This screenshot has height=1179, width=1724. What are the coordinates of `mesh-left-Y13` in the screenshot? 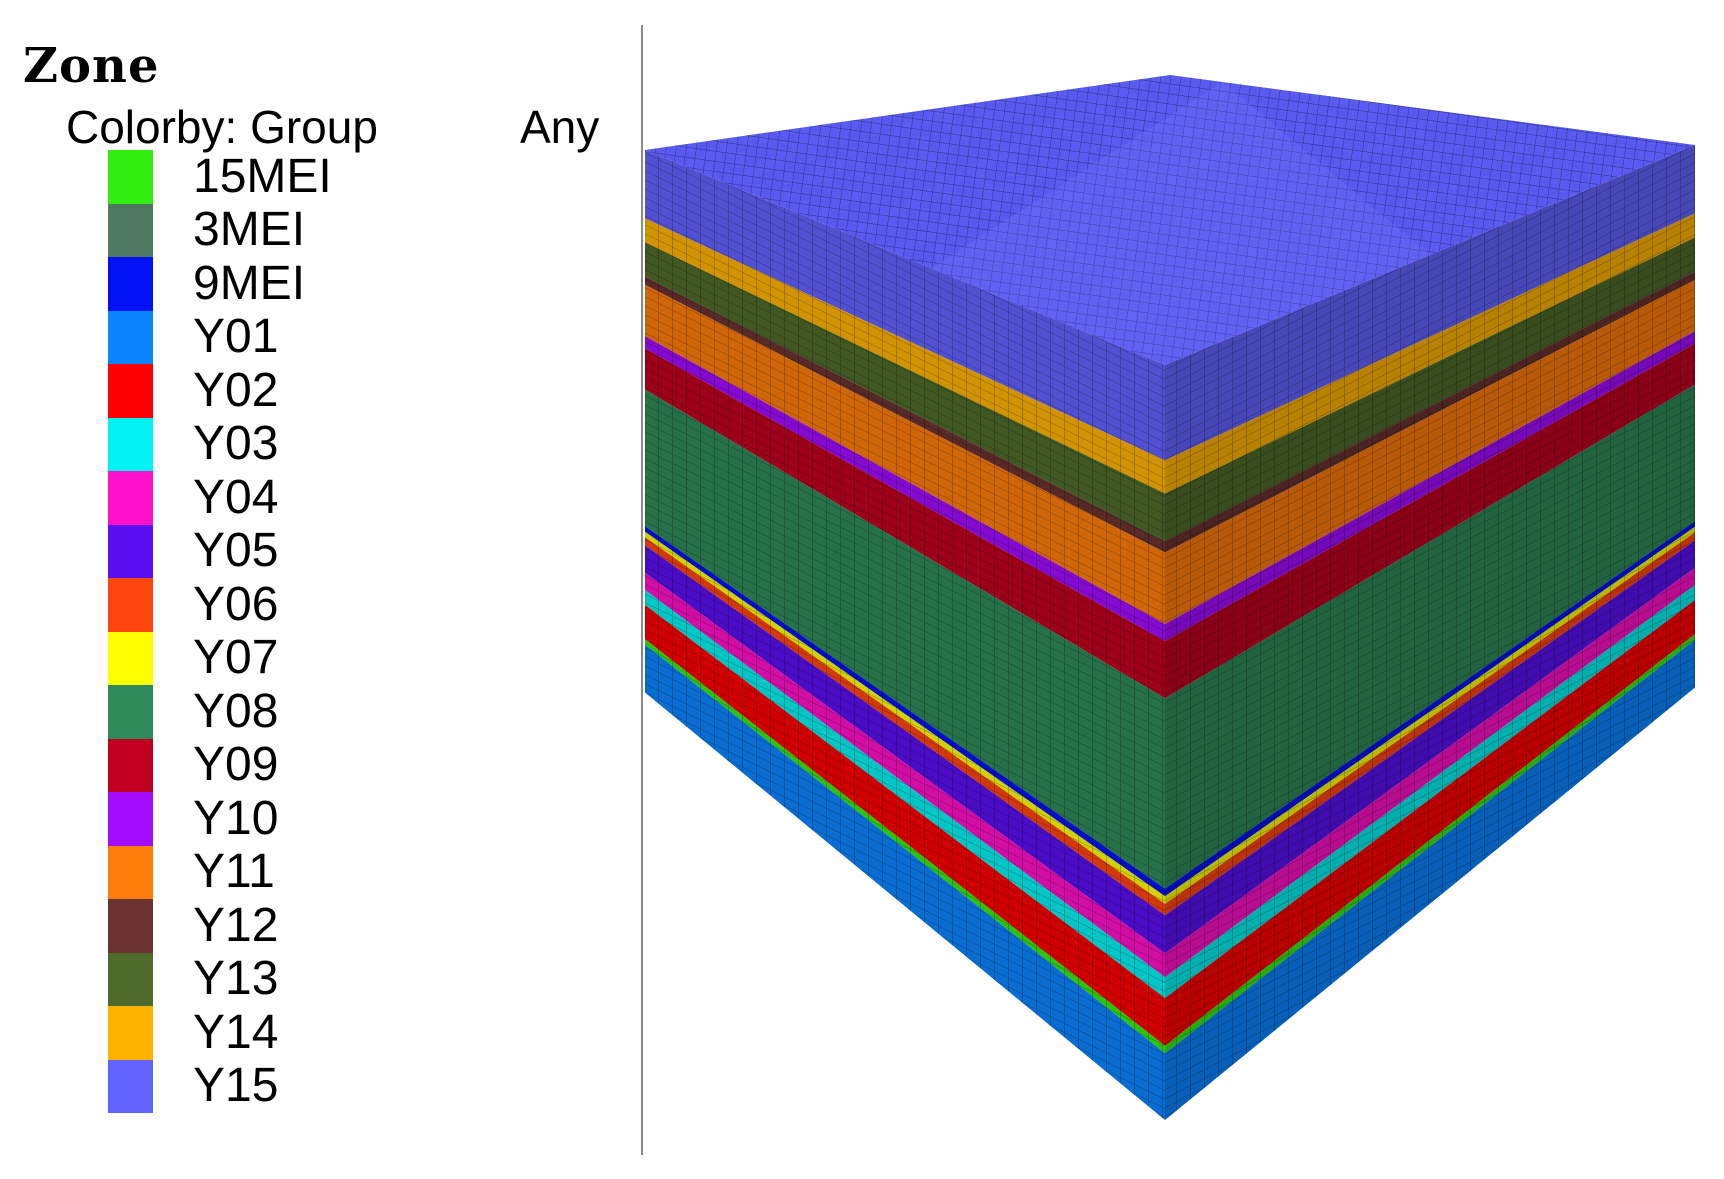 It's located at (905, 392).